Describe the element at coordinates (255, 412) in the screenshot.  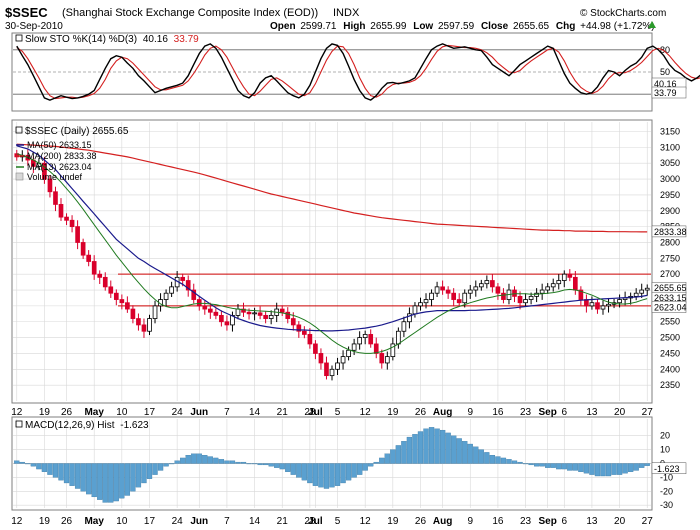
I see `x-axis-label: 14` at that location.